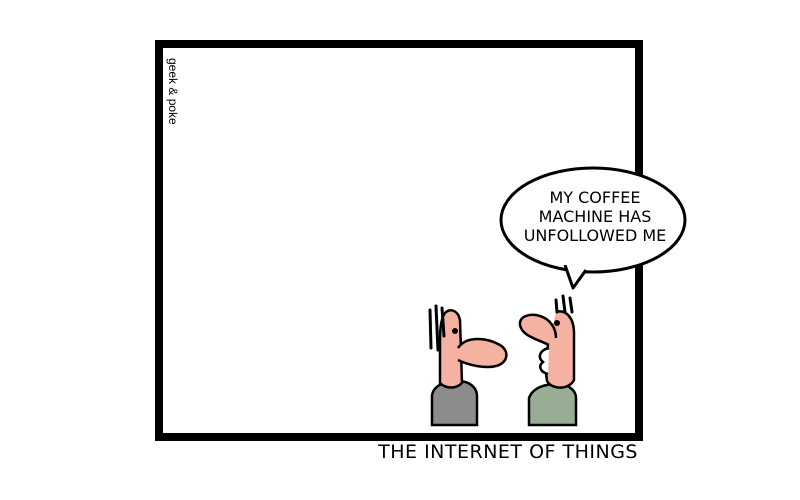 Image resolution: width=800 pixels, height=500 pixels. I want to click on right-character, so click(548, 360).